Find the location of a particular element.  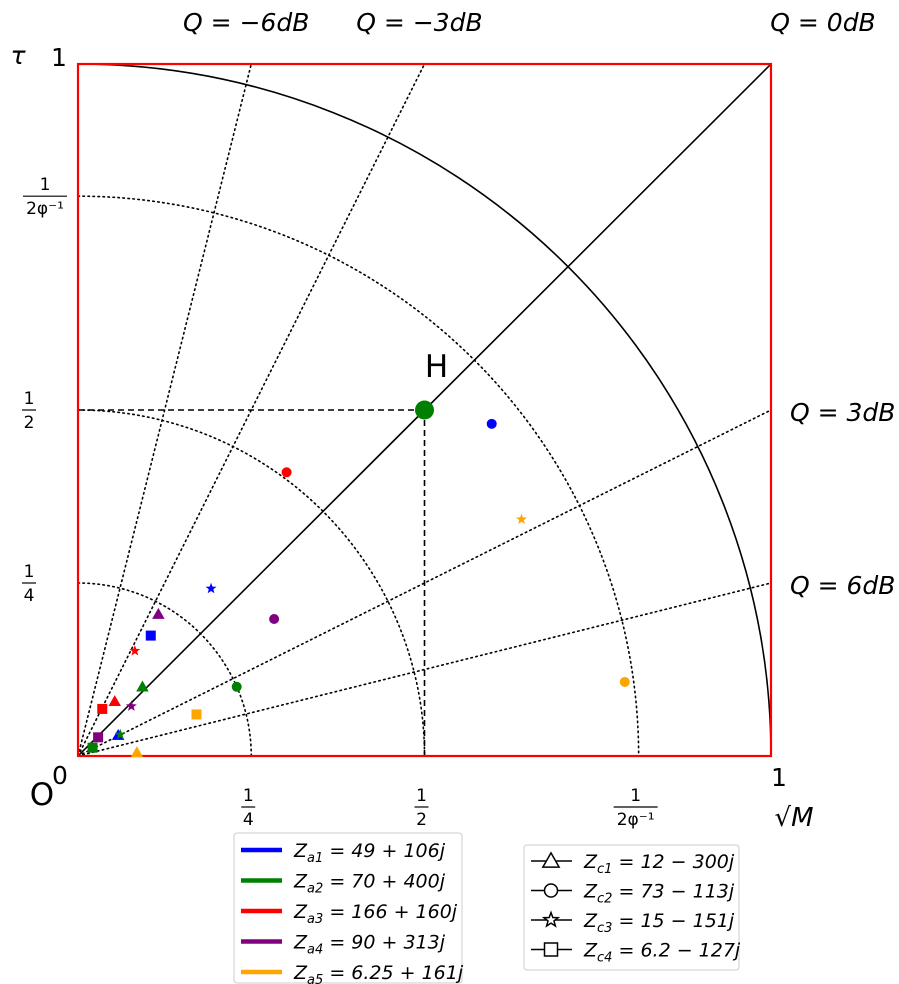

x-tick-1-num: 1 is located at coordinates (421, 796).